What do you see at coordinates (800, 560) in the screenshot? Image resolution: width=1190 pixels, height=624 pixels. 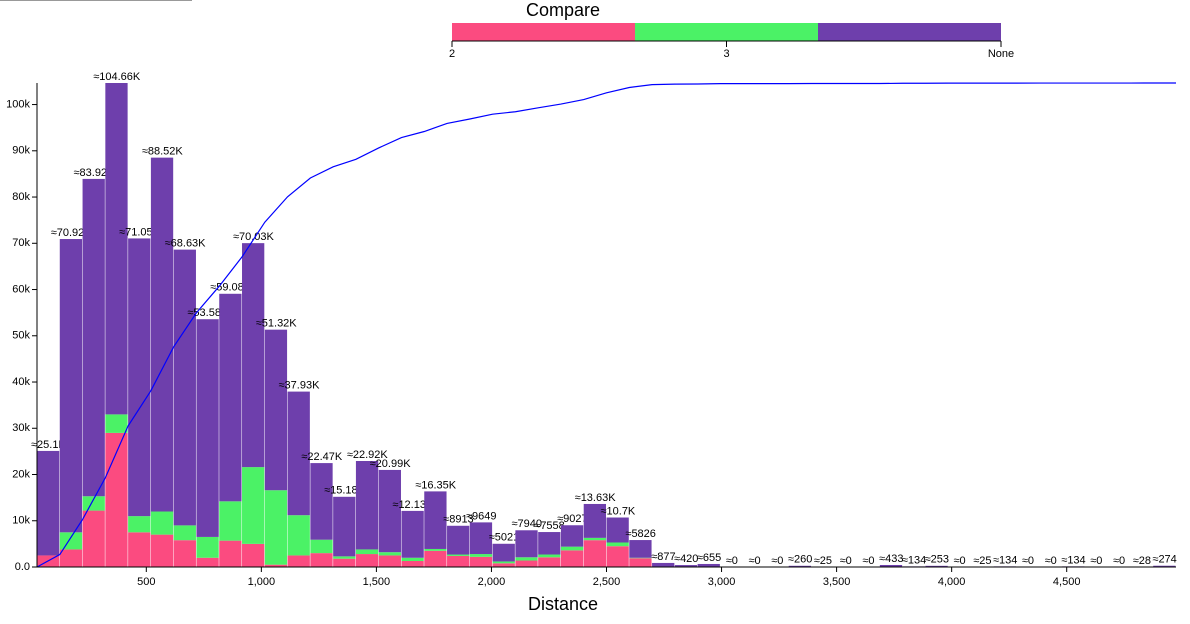 I see `bar-total-label: ≈260` at bounding box center [800, 560].